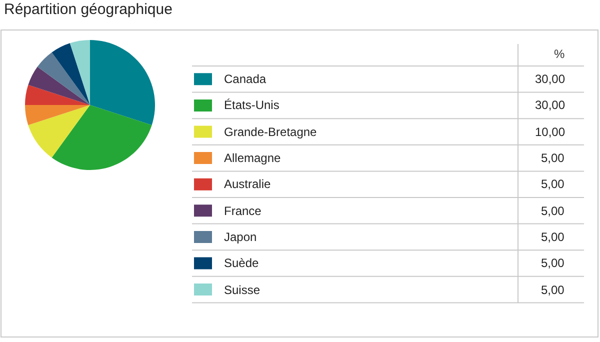 The width and height of the screenshot is (600, 342). What do you see at coordinates (243, 211) in the screenshot?
I see `legend-label: France` at bounding box center [243, 211].